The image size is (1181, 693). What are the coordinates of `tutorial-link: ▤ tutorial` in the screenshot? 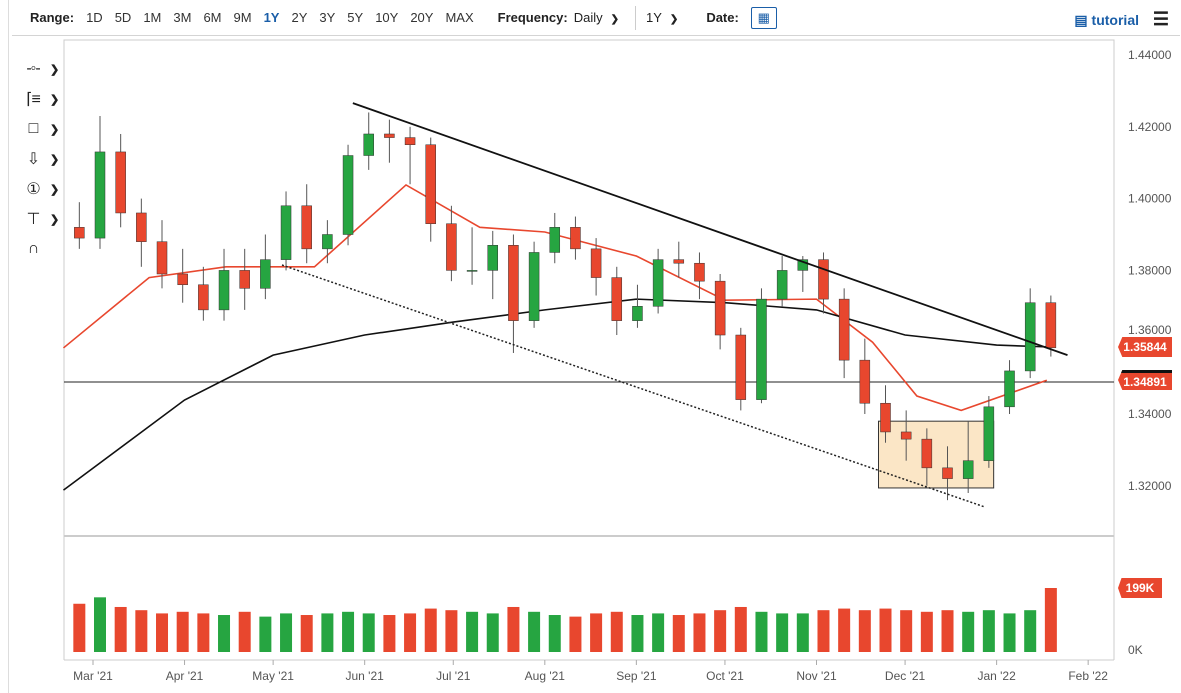 It's located at (1106, 20).